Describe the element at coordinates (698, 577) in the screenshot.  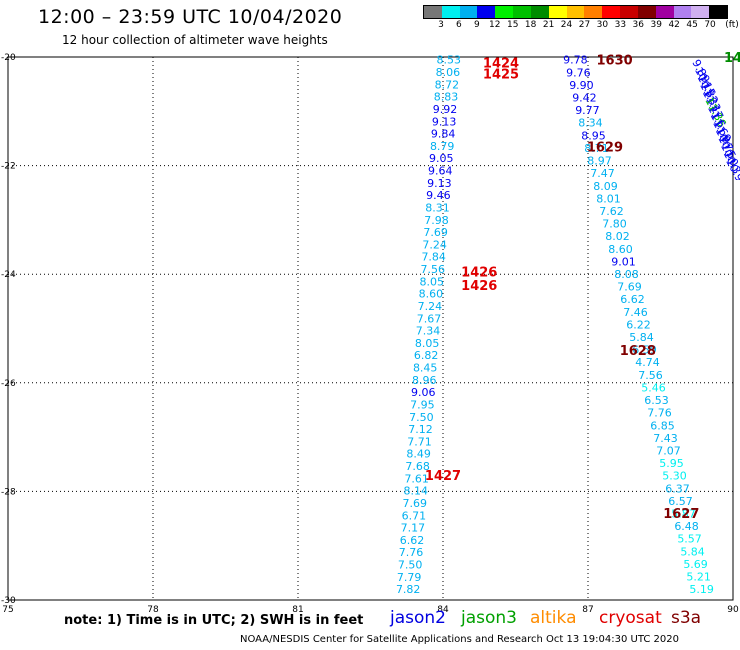
I see `swh-value: 5.21` at that location.